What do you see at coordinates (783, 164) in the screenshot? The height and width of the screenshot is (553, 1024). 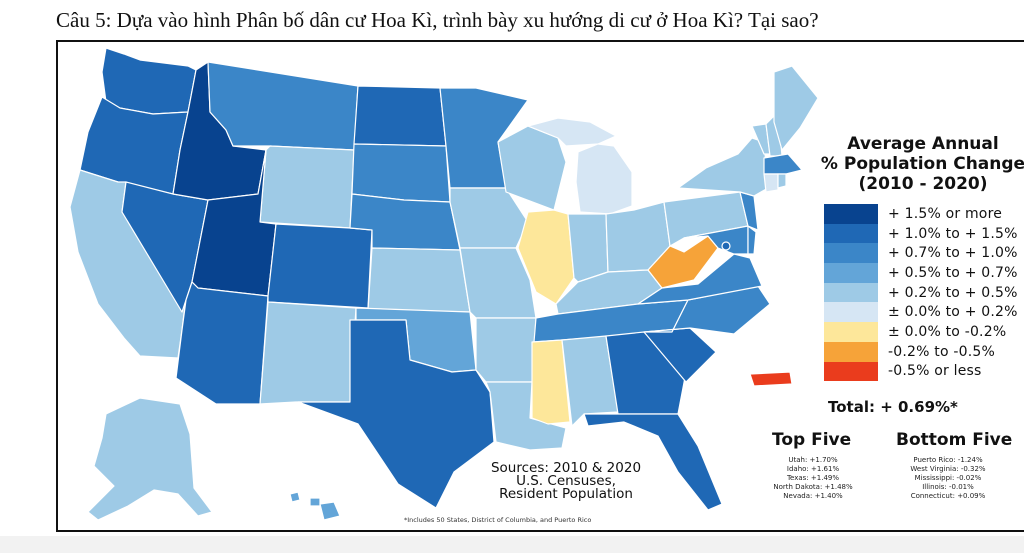 I see `state-massachusetts` at bounding box center [783, 164].